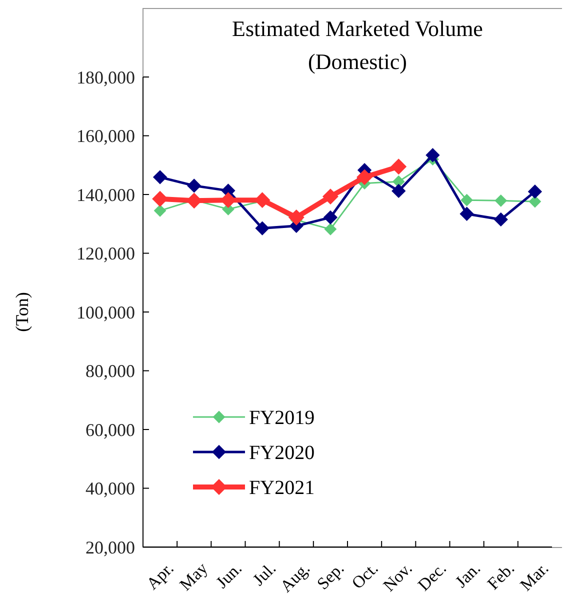 The image size is (570, 610). Describe the element at coordinates (194, 576) in the screenshot. I see `x-tick-label: May` at that location.